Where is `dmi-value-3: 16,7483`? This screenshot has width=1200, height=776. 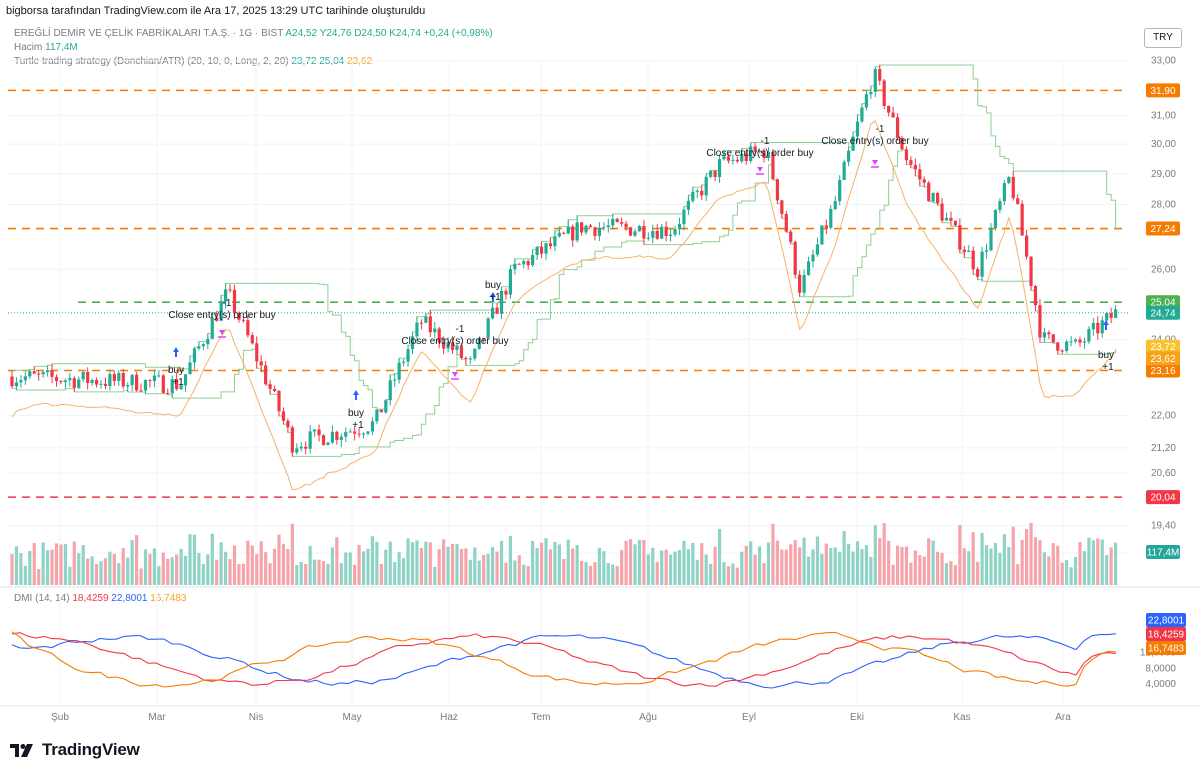 dmi-value-3: 16,7483 is located at coordinates (168, 598).